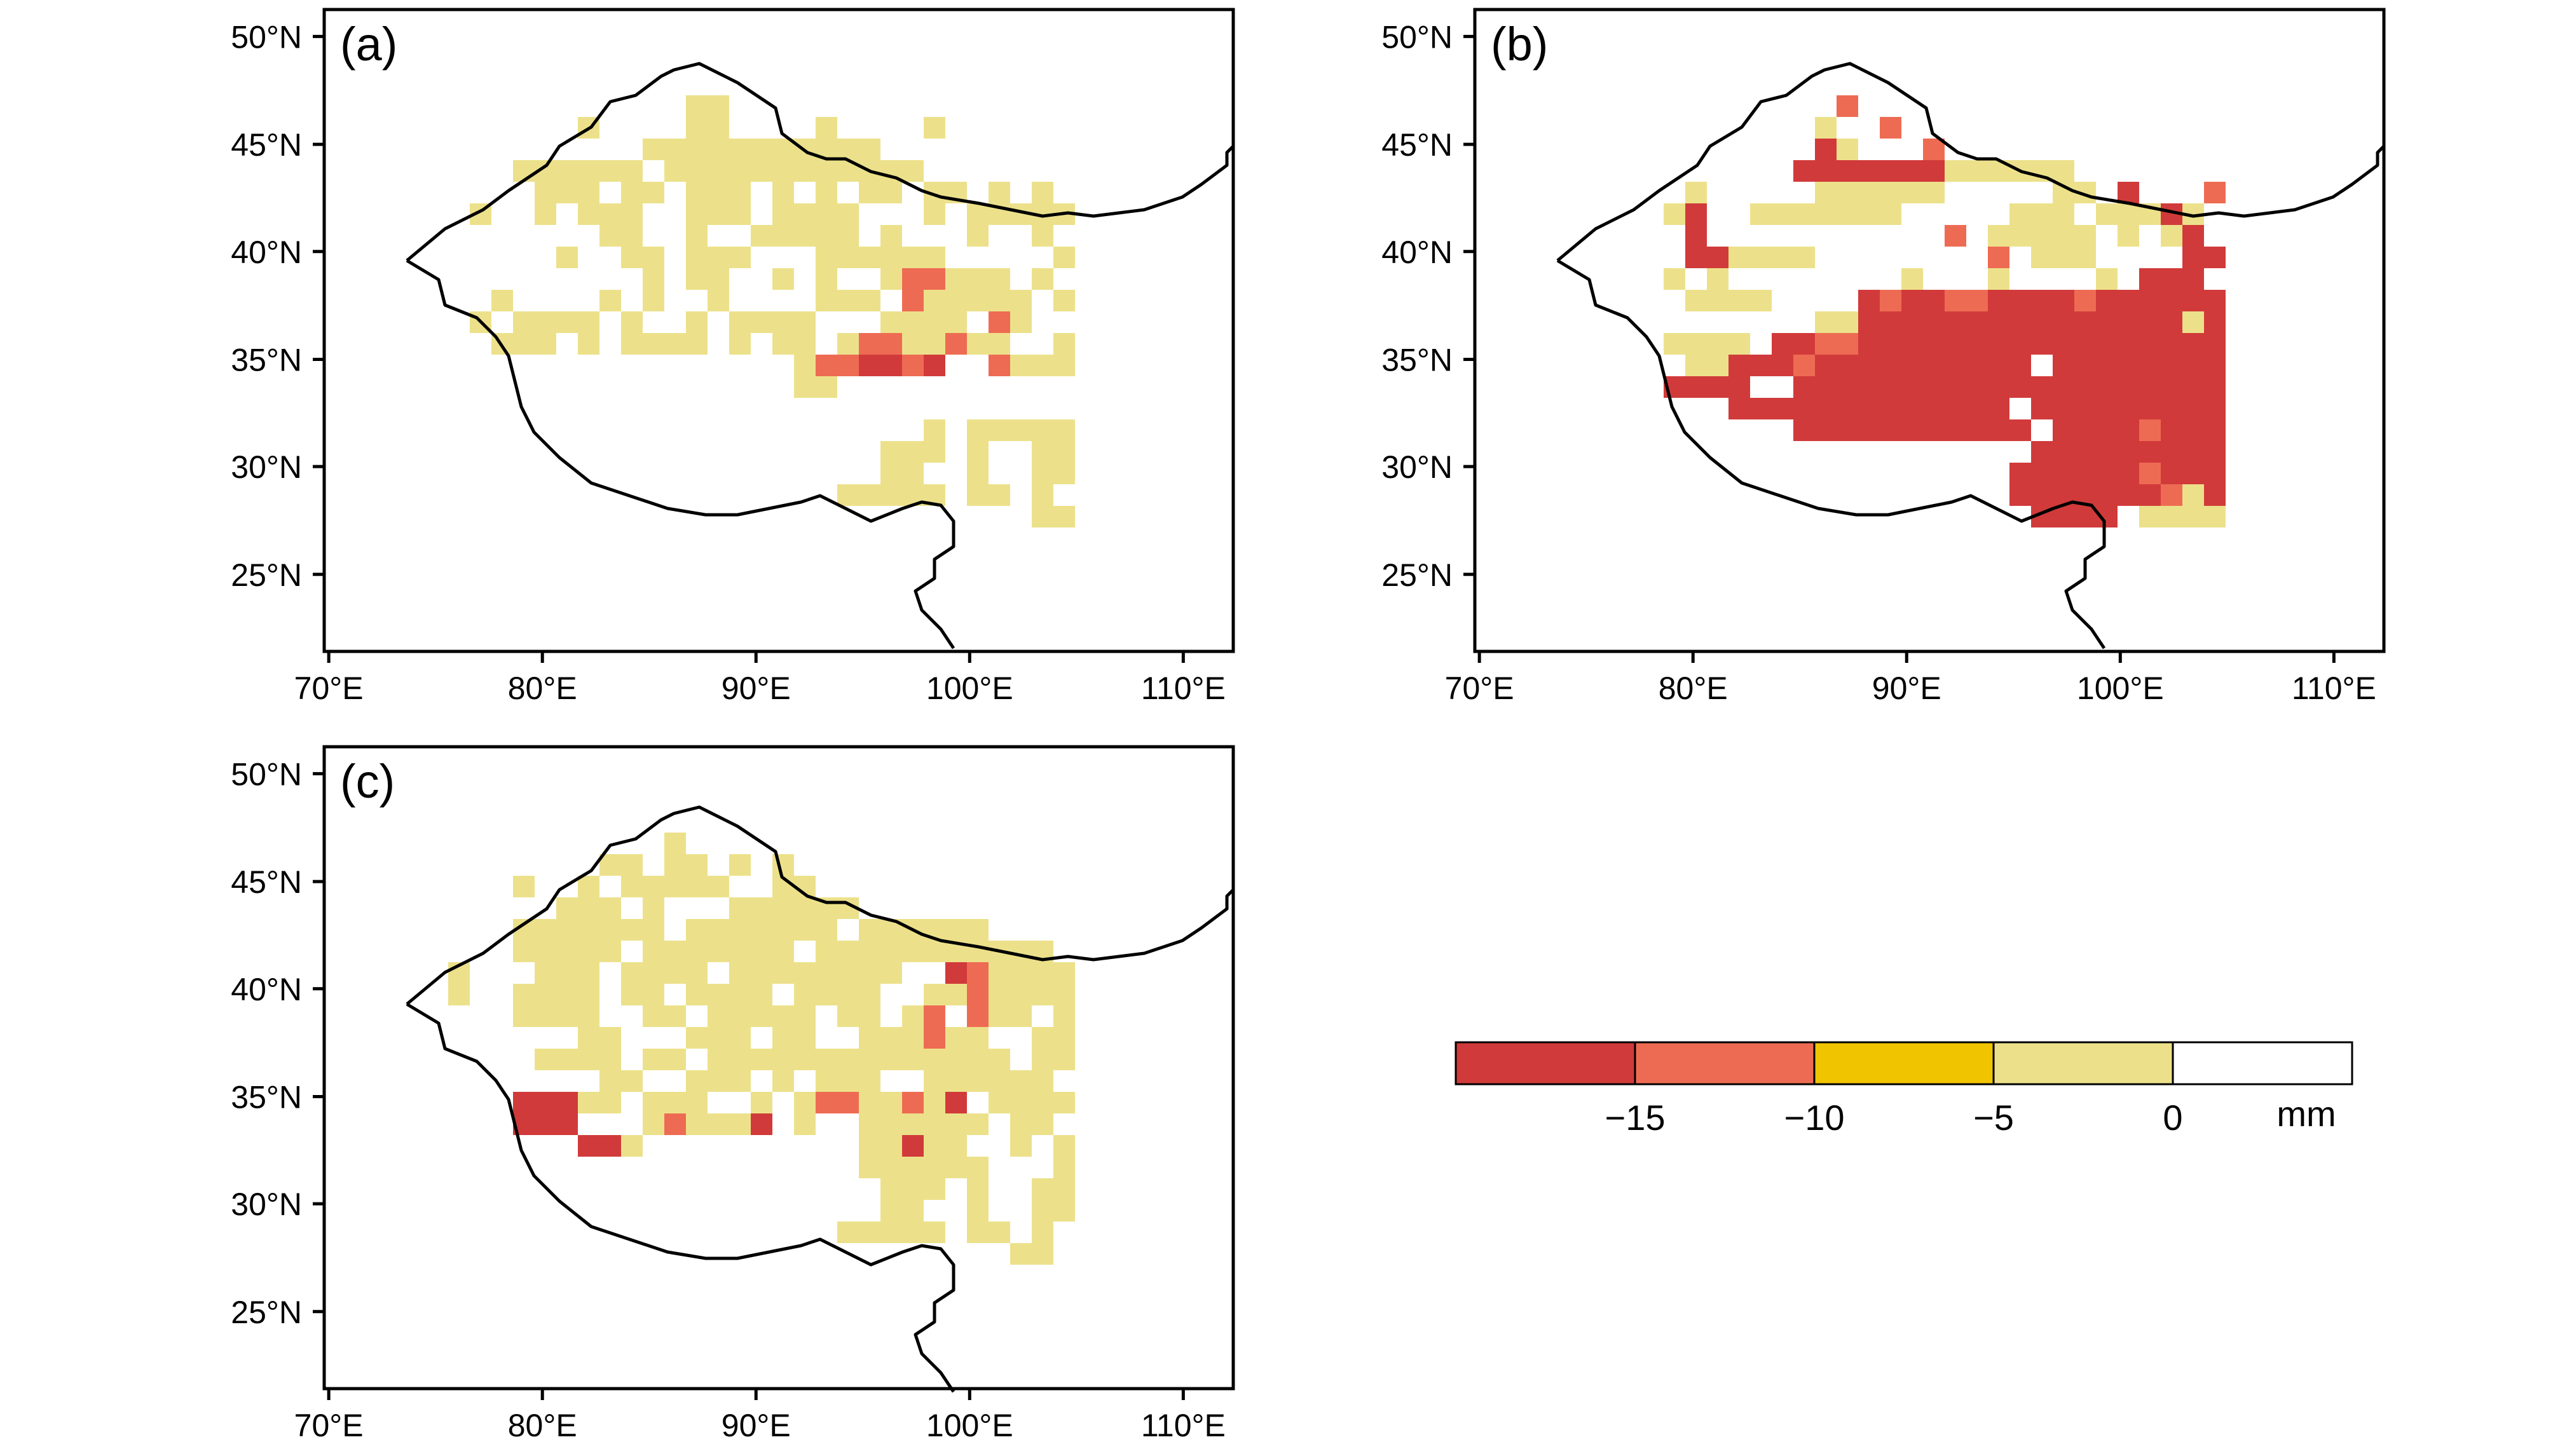 Image resolution: width=2553 pixels, height=1456 pixels. What do you see at coordinates (542, 1425) in the screenshot?
I see `x-tick-label: 80°E` at bounding box center [542, 1425].